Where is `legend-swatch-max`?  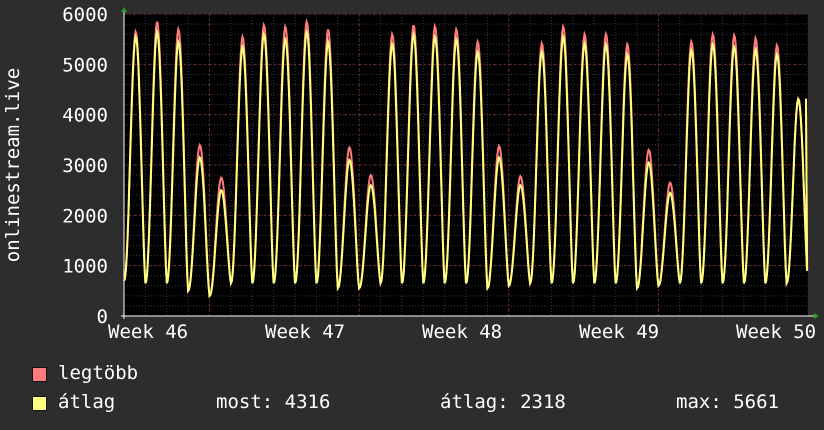 legend-swatch-max is located at coordinates (39, 374).